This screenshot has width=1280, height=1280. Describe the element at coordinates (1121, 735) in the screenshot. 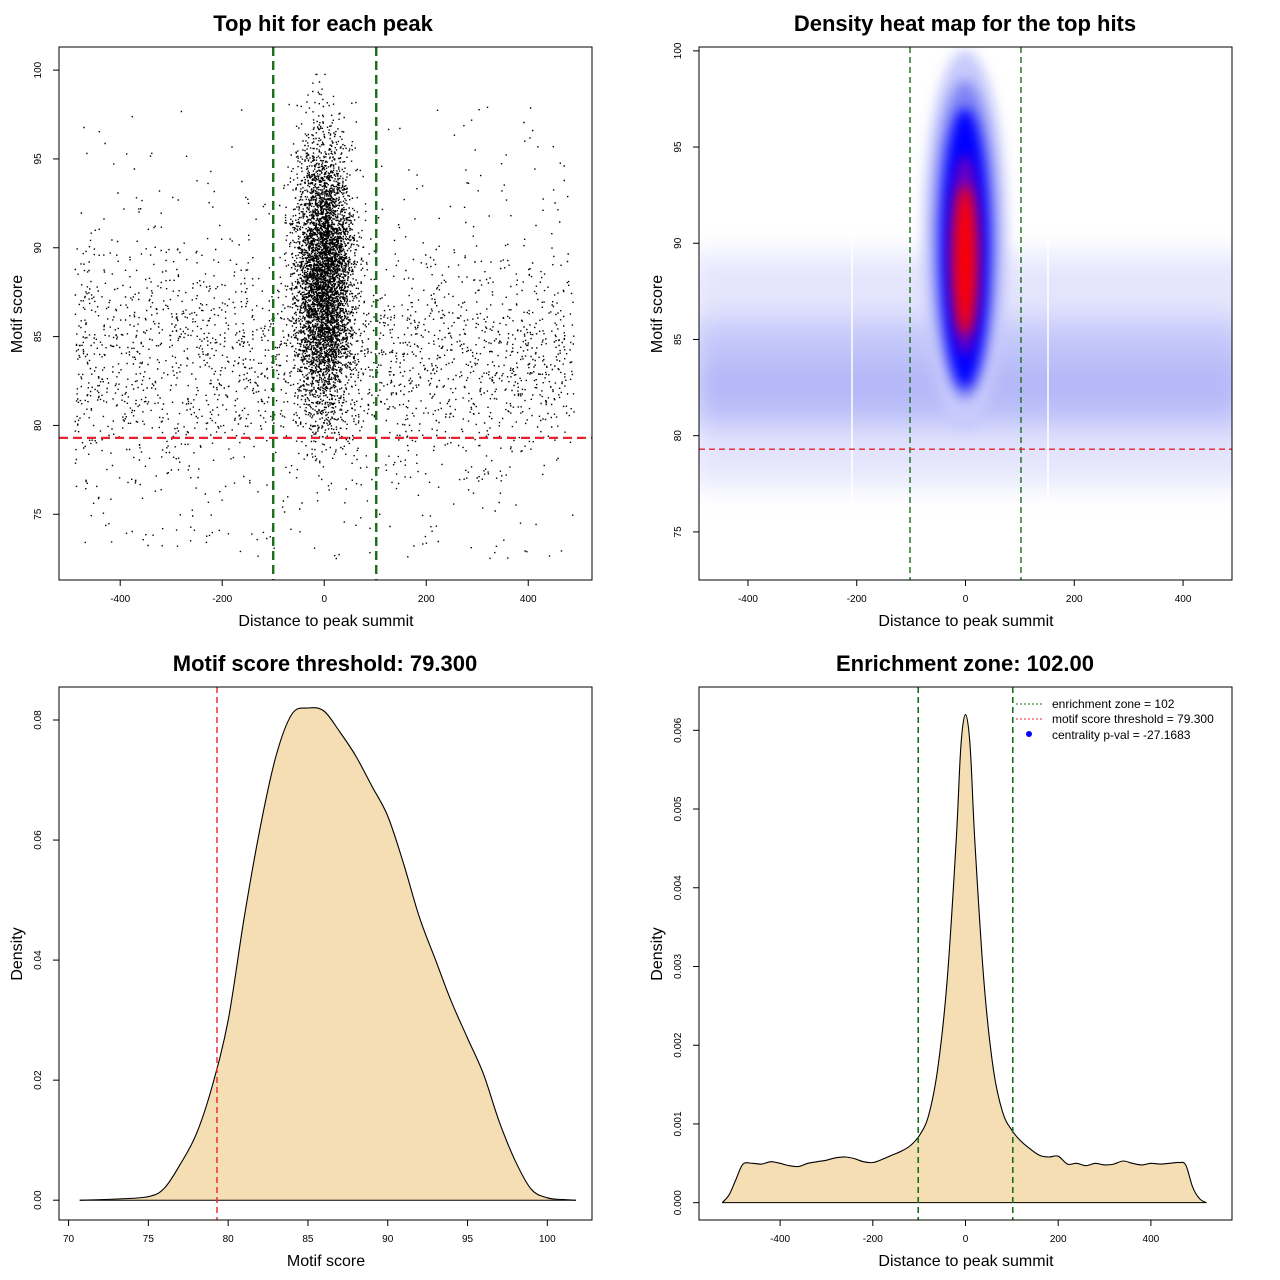

I see `legend-item-pval: centrality p-val = -27.1683` at that location.